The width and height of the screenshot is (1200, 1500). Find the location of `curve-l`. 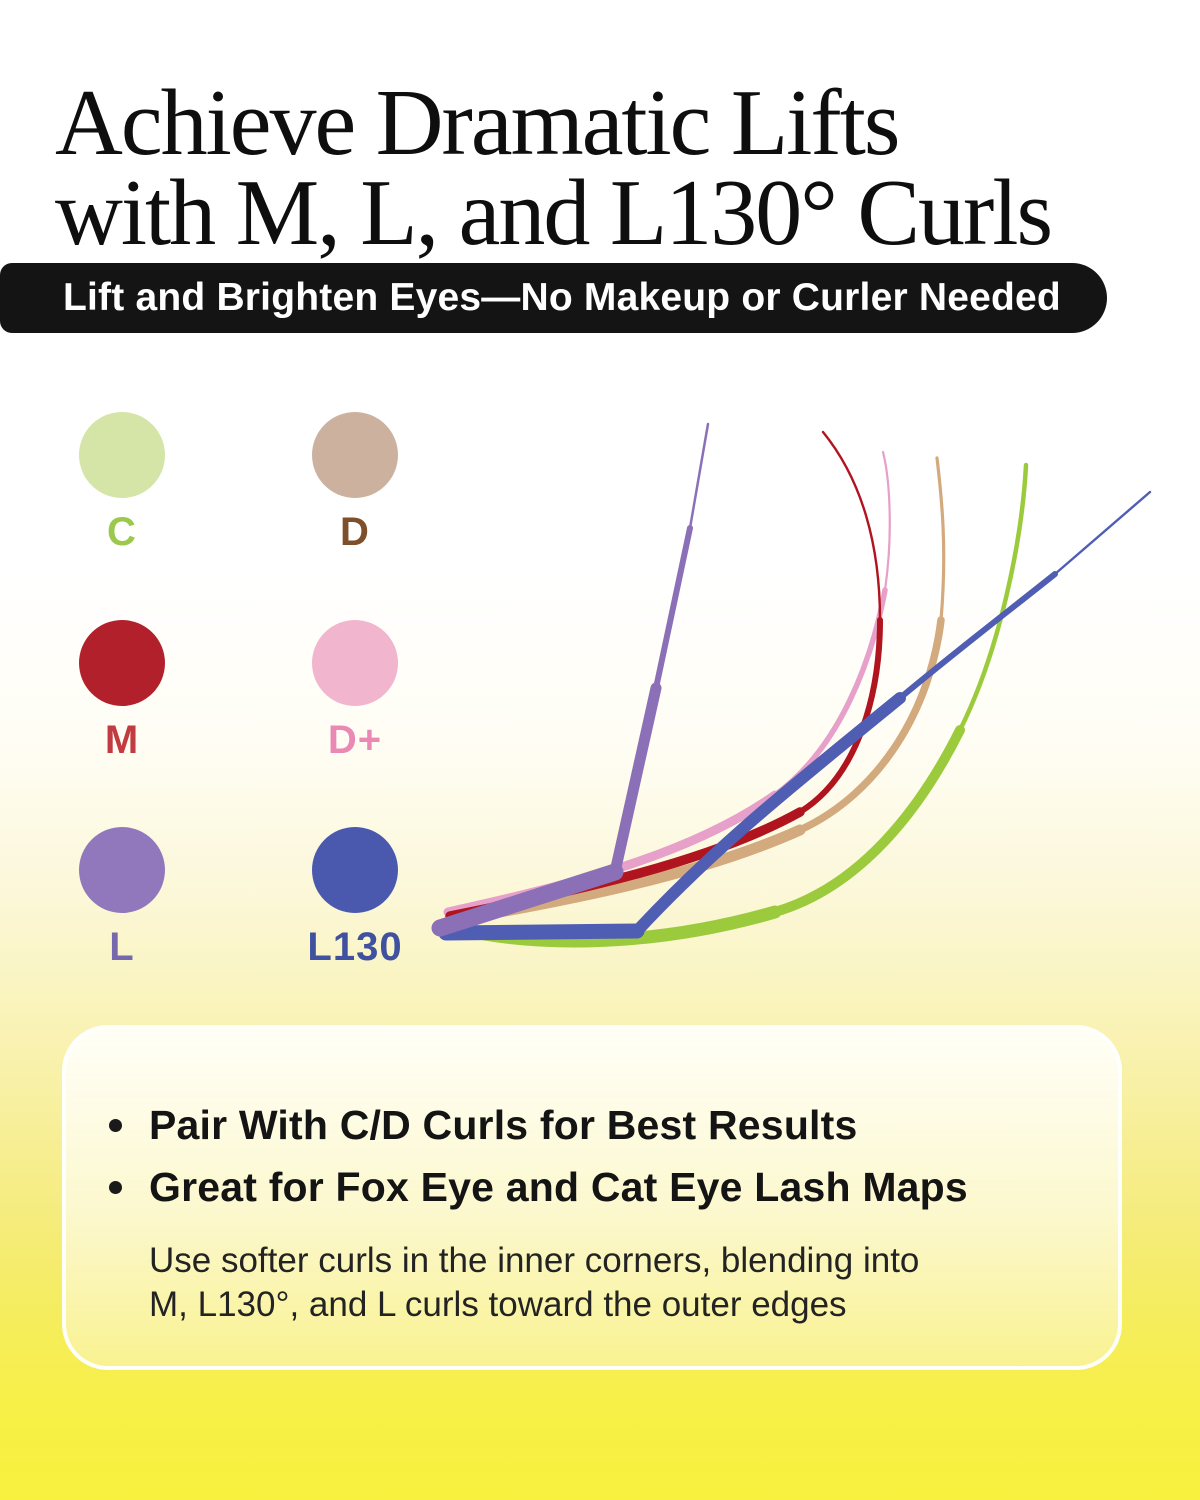

curve-l is located at coordinates (570, 679).